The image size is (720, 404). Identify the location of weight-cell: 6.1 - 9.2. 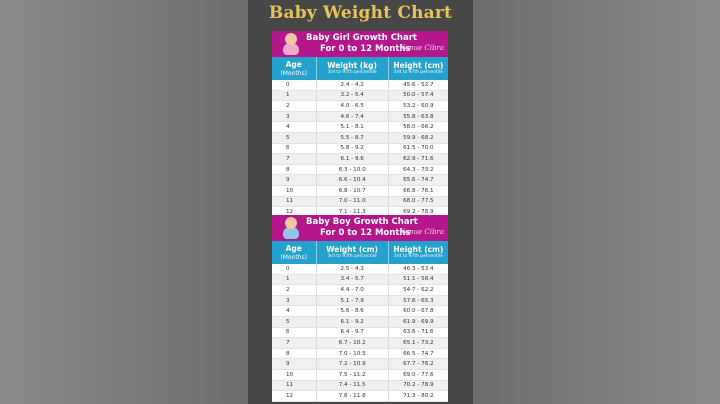
(352, 321).